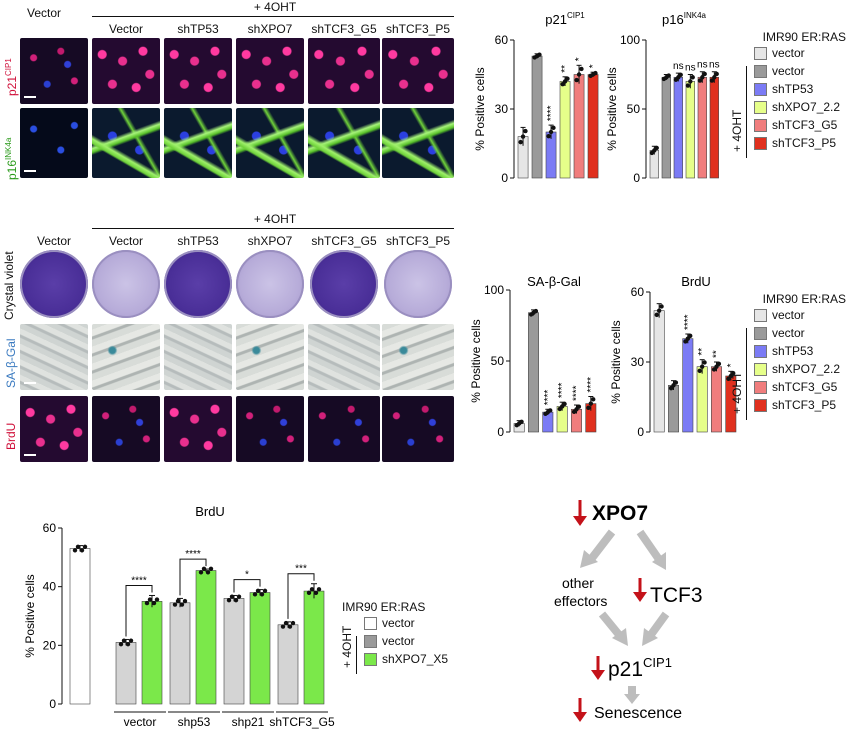 Image resolution: width=850 pixels, height=730 pixels. Describe the element at coordinates (198, 71) in the screenshot. I see `micrograph-a-r1-c2` at that location.